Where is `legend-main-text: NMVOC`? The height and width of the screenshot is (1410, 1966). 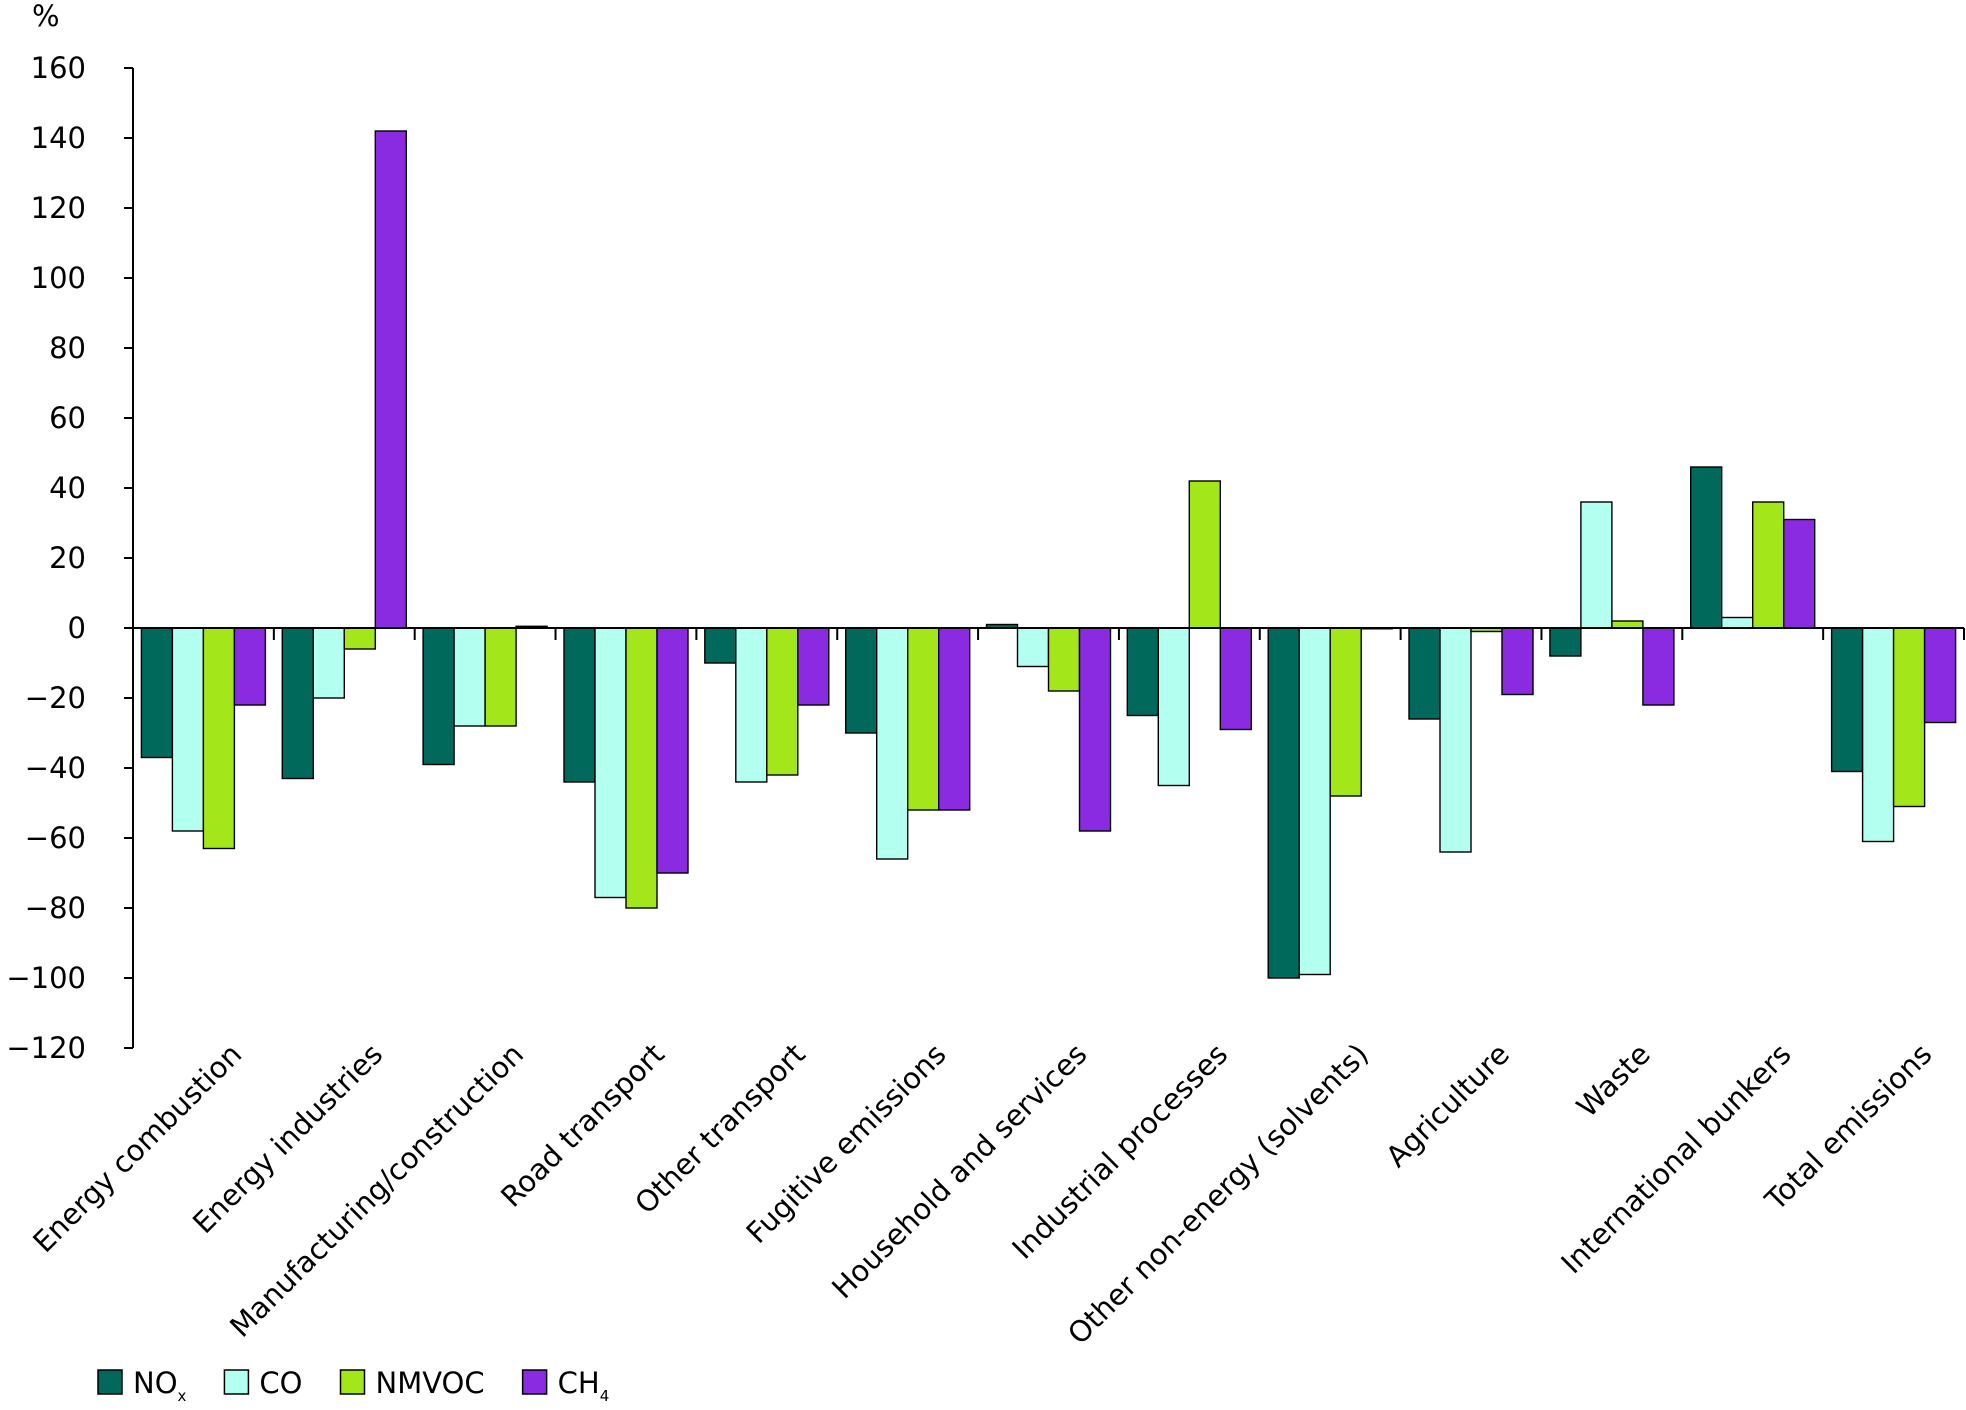 legend-main-text: NMVOC is located at coordinates (430, 1383).